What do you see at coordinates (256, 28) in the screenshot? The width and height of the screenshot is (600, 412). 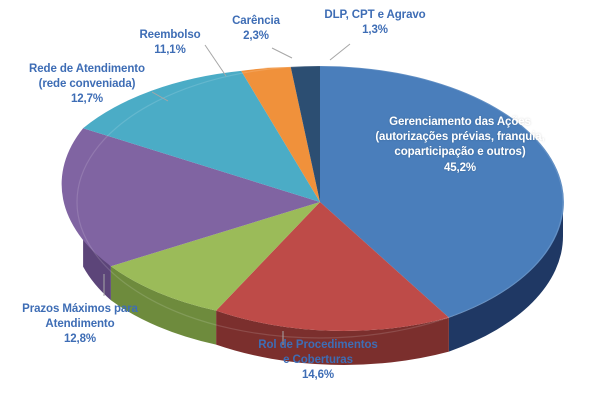 I see `data-label-carencia: Carência 2,3%` at bounding box center [256, 28].